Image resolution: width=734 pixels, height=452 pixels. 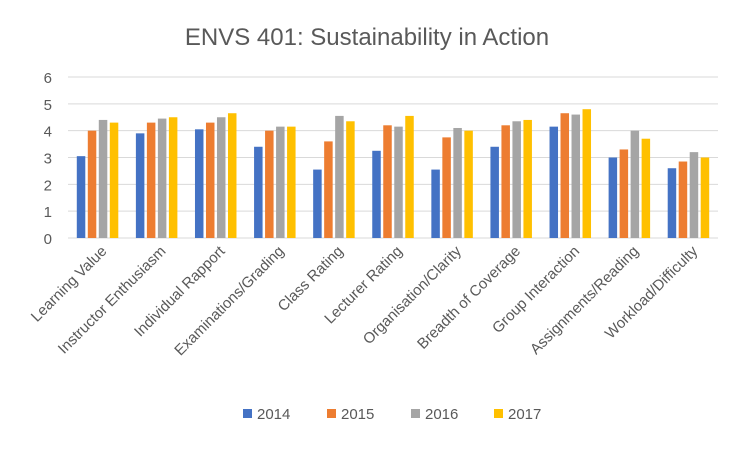 What do you see at coordinates (48, 212) in the screenshot?
I see `y-tick-label: 1` at bounding box center [48, 212].